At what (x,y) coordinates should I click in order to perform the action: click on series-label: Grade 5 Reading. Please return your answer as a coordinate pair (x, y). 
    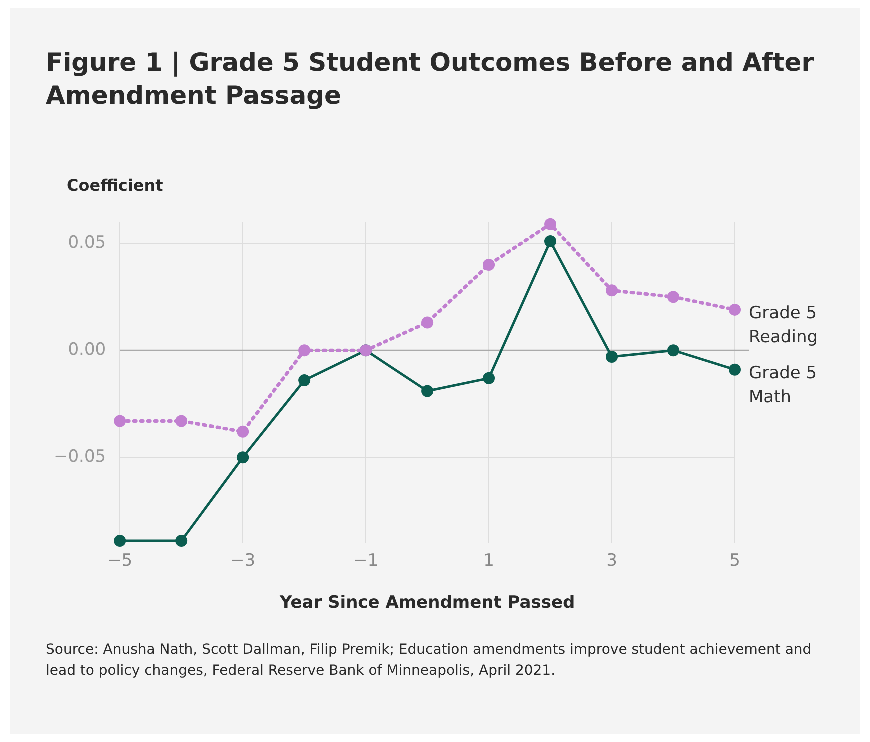
    Looking at the image, I should click on (783, 325).